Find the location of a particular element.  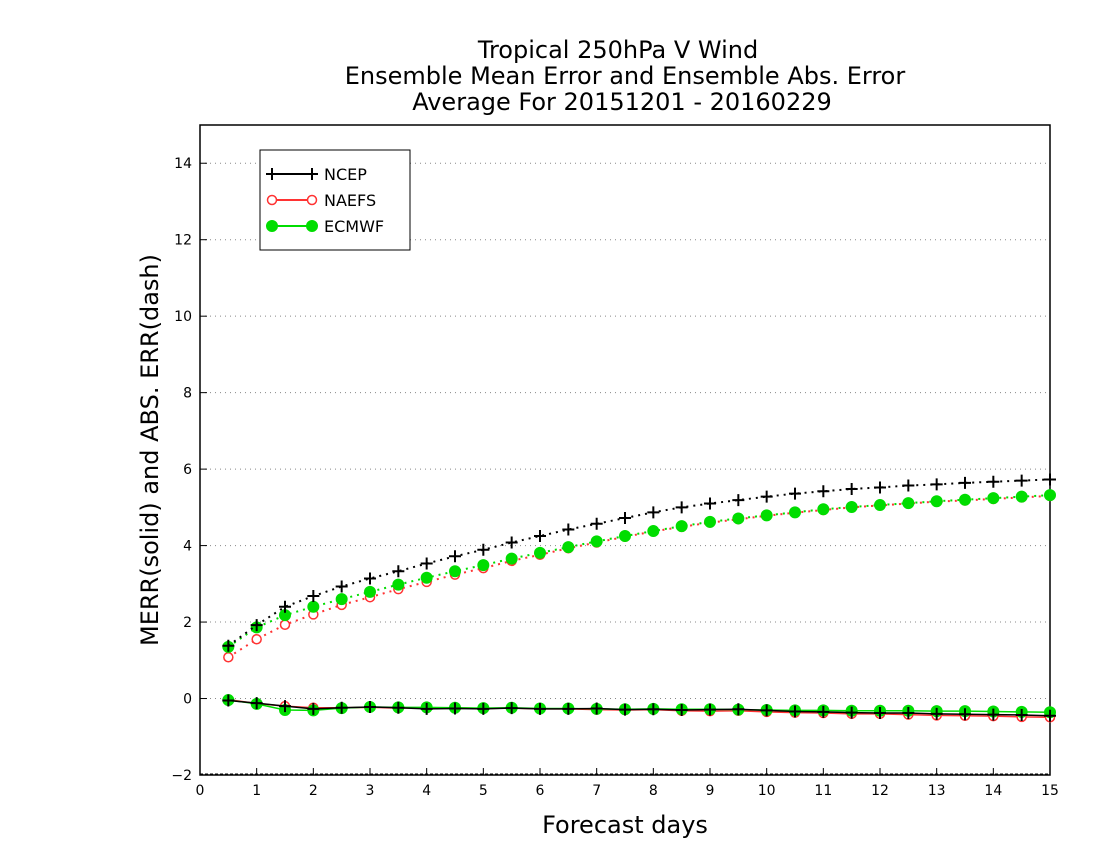

legend-label-naefs: NAEFS is located at coordinates (350, 200).